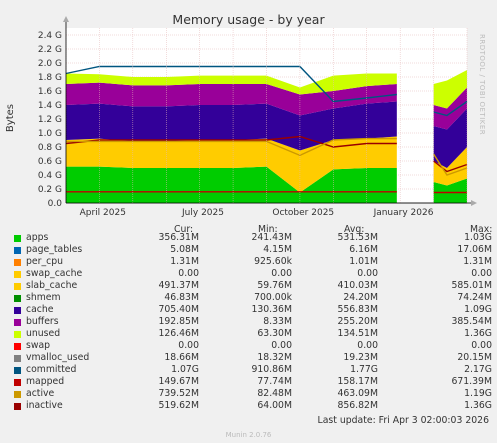  I want to click on legend-min: 82.48M, so click(274, 393).